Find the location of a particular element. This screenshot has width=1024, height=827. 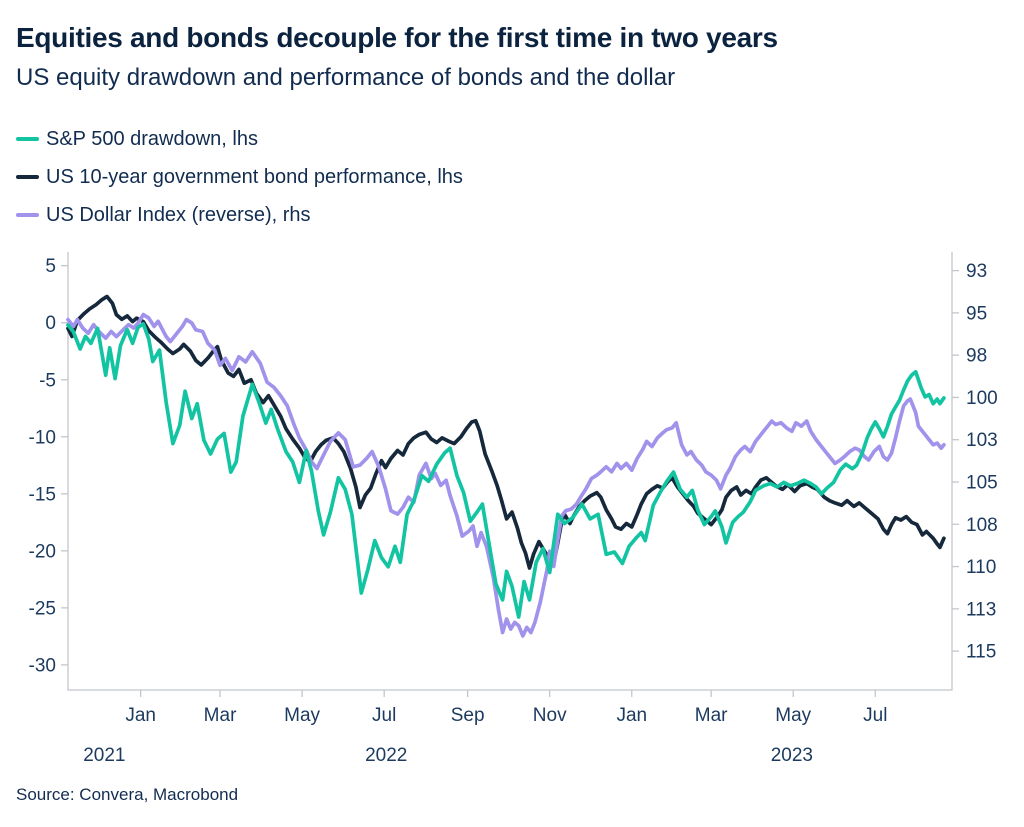

source-note: Source: Convera, Macrobond is located at coordinates (127, 794).